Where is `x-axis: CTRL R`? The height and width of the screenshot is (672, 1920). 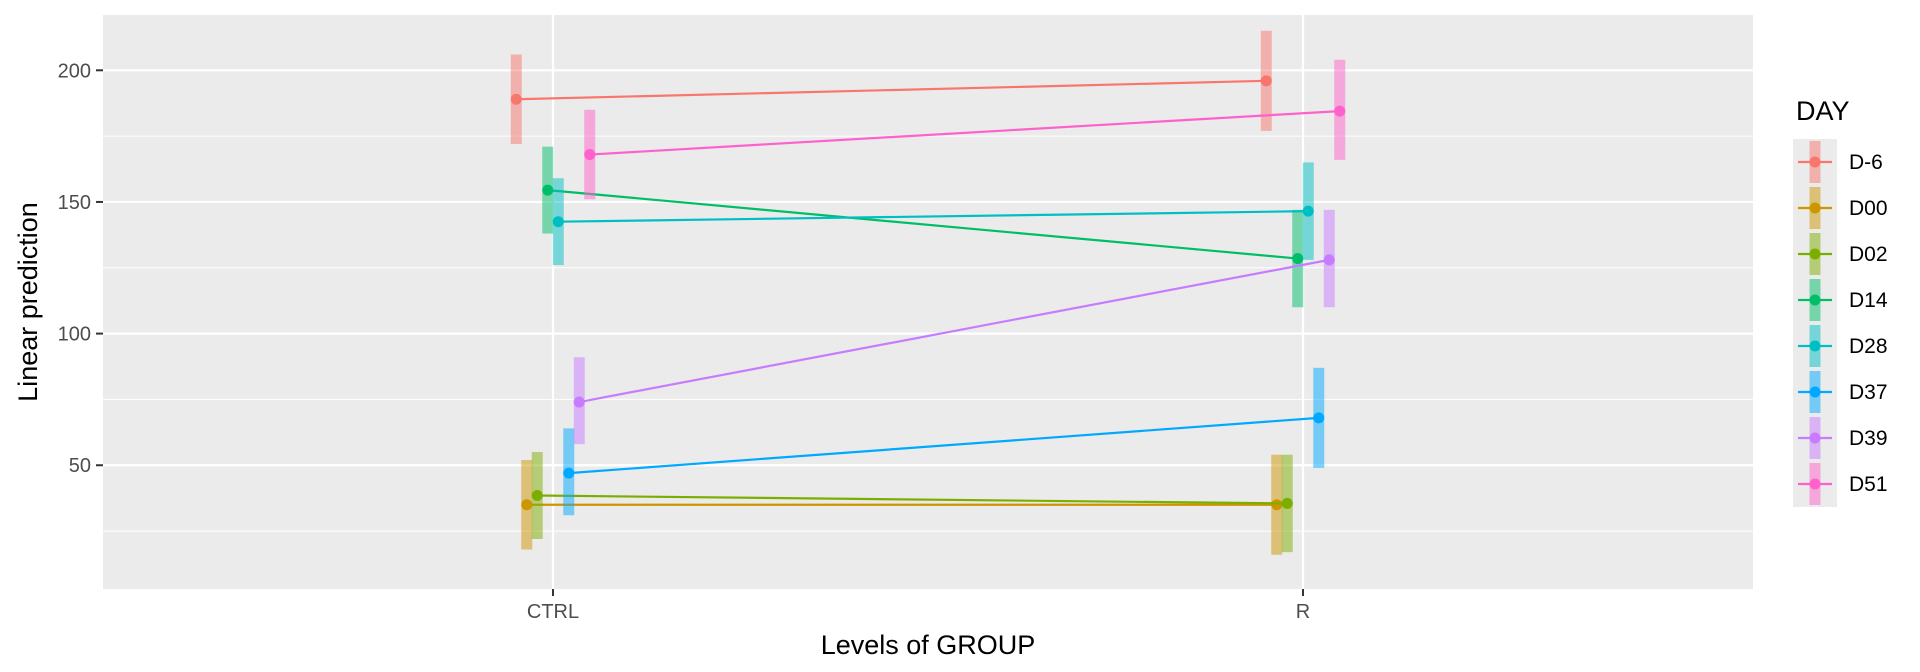 x-axis: CTRL R is located at coordinates (918, 606).